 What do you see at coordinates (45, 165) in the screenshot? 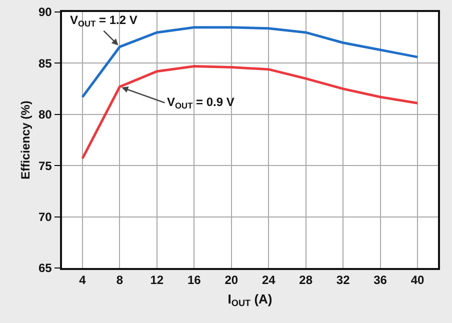
I see `y-tick-label: 75` at bounding box center [45, 165].